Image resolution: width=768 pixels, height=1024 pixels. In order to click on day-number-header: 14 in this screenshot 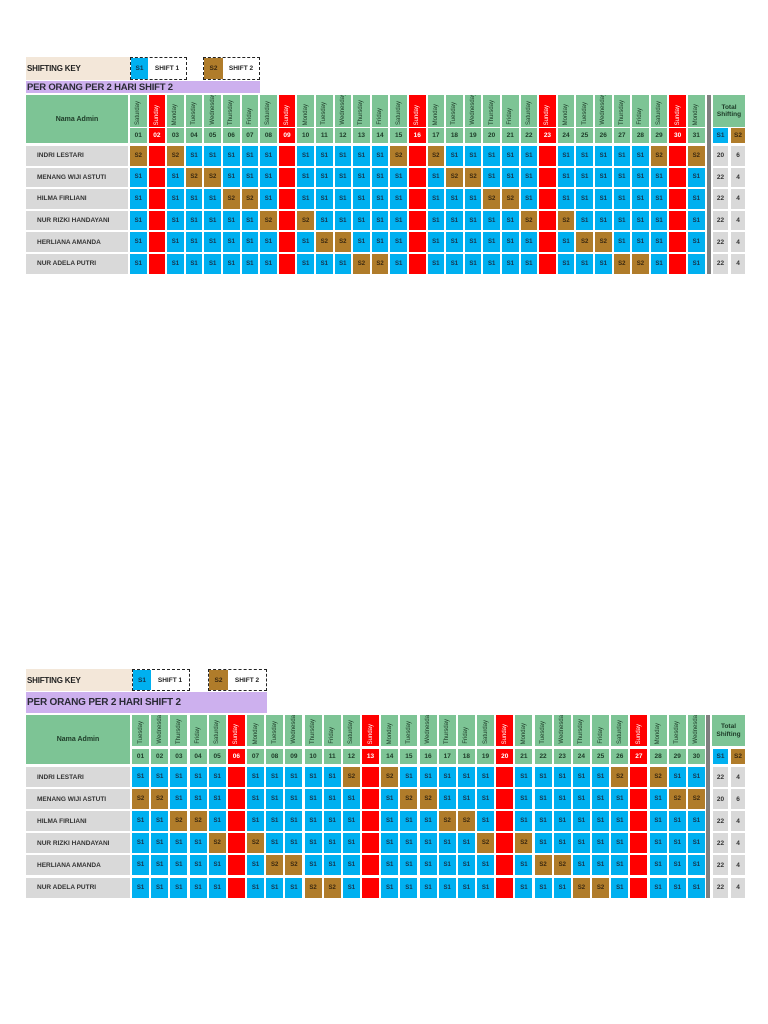, I will do `click(380, 135)`.